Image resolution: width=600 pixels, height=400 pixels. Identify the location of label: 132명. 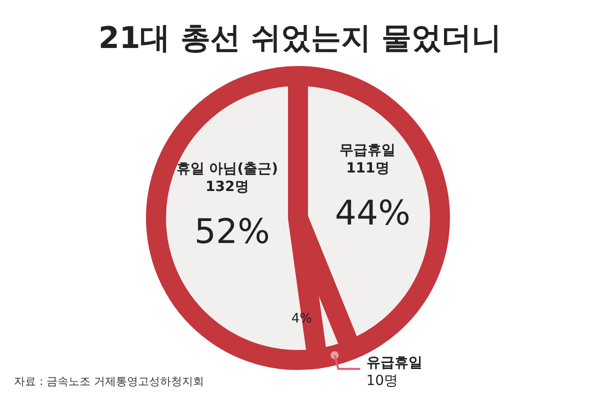
(227, 186).